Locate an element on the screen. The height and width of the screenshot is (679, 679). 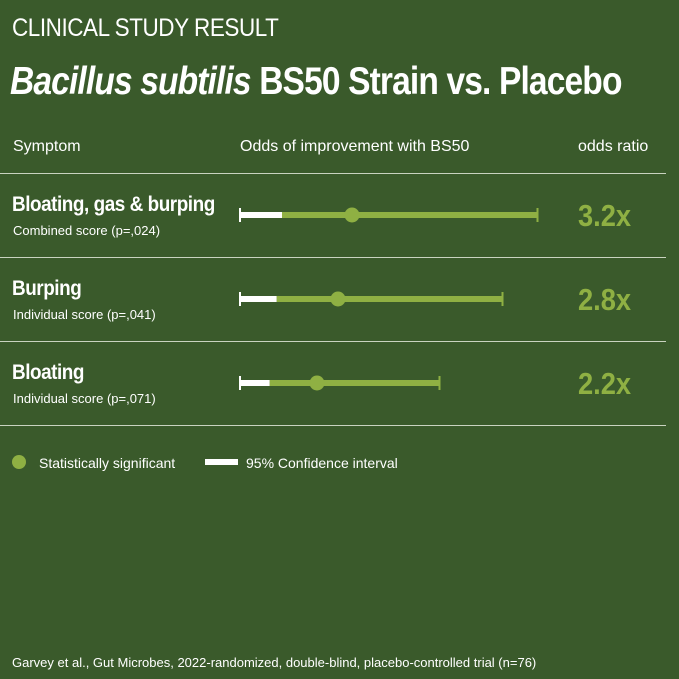
row-ratio-combined: 3.2x is located at coordinates (605, 215).